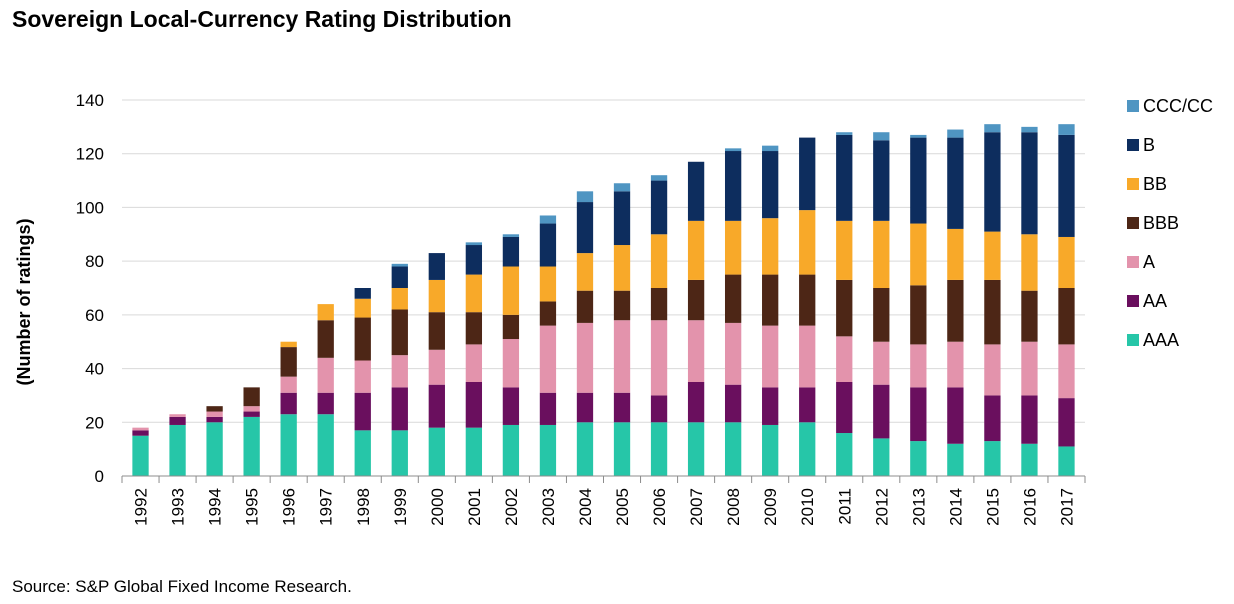  I want to click on x-tick-label: 1995, so click(252, 507).